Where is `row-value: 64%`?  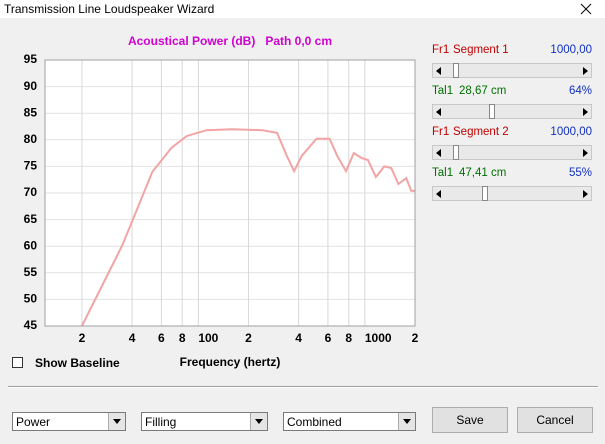
row-value: 64% is located at coordinates (580, 91).